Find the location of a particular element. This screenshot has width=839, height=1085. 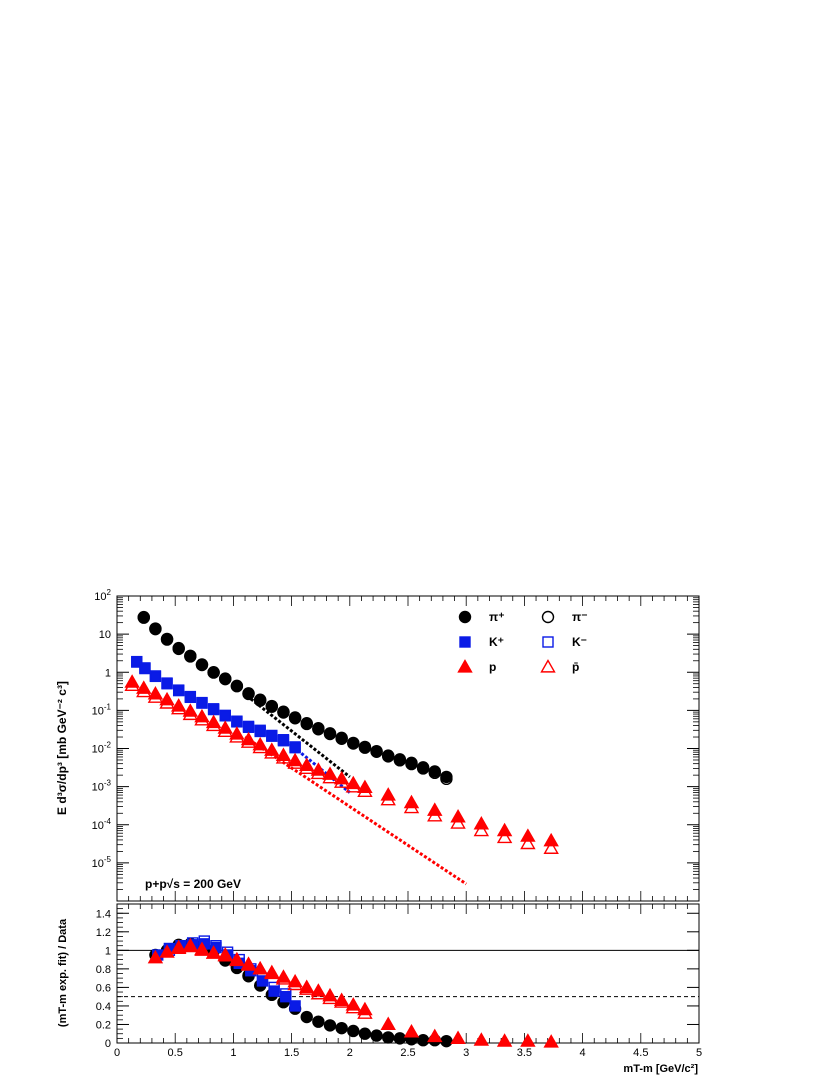

x-tick-label: 0 is located at coordinates (117, 1053).